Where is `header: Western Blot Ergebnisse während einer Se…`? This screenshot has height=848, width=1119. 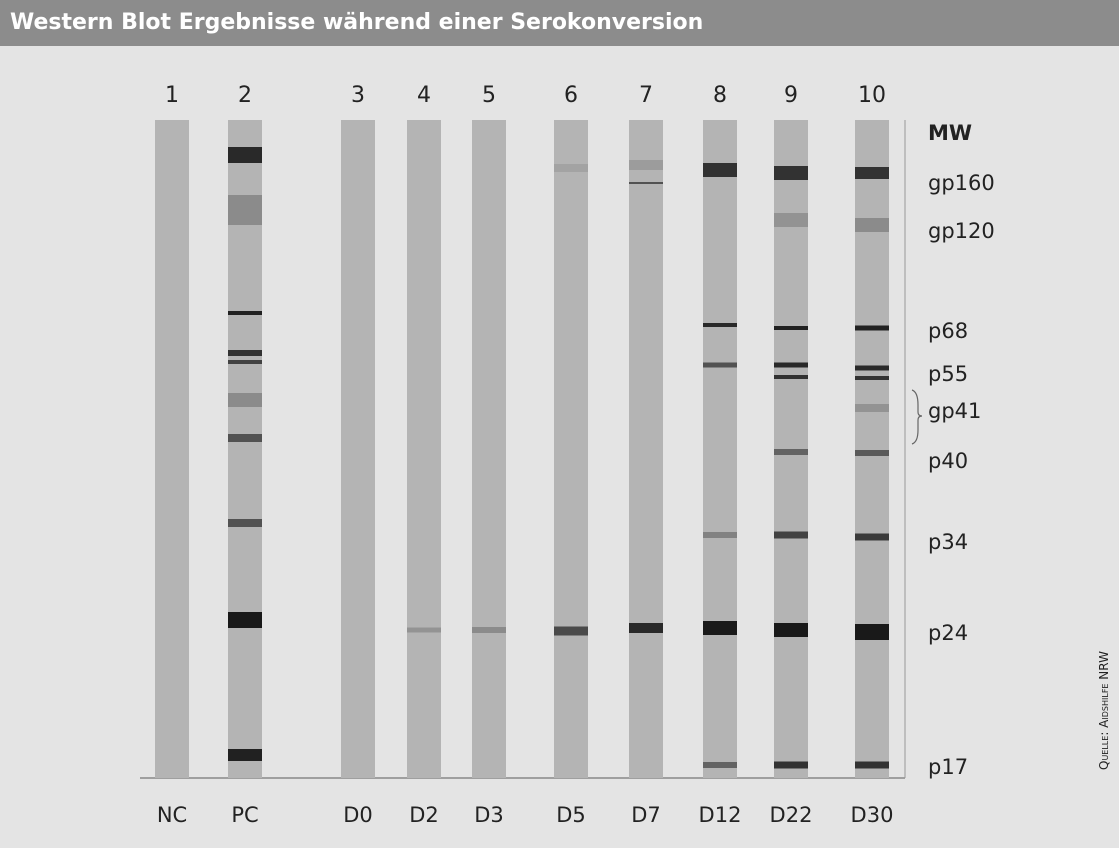
header: Western Blot Ergebnisse während einer Se… is located at coordinates (559, 23).